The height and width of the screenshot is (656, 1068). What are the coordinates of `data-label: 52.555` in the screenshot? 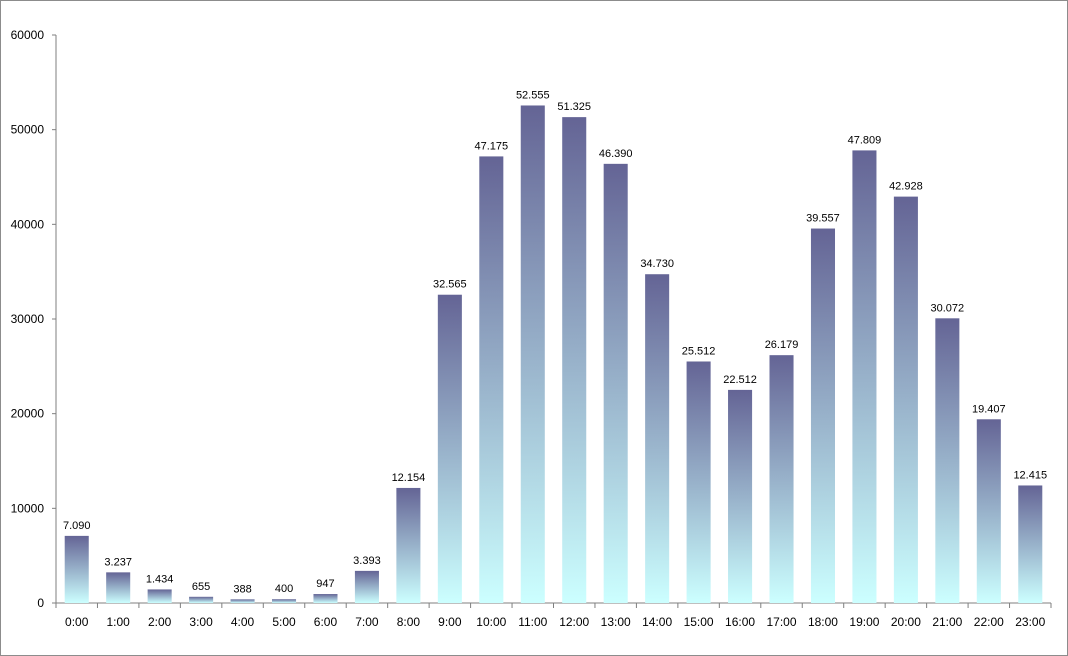 It's located at (533, 95).